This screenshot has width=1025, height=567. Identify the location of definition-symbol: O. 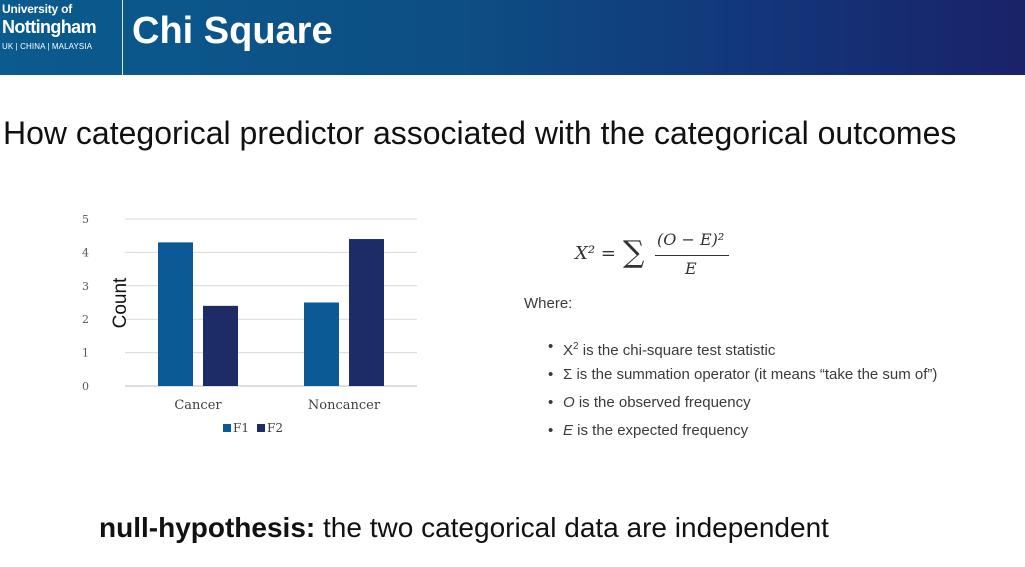
(569, 402).